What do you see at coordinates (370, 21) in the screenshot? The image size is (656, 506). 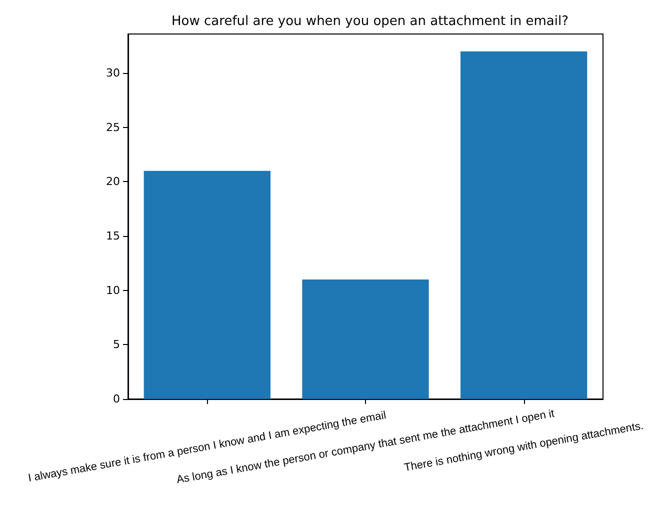 I see `chart-title: How careful are you when you open an attachment in email?` at bounding box center [370, 21].